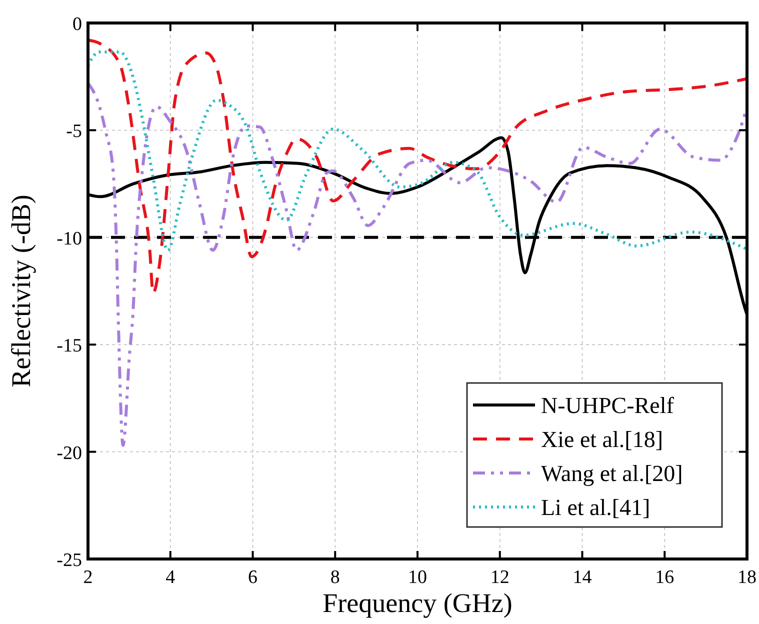 This screenshot has width=759, height=624. I want to click on y-tick-label: -10, so click(69, 239).